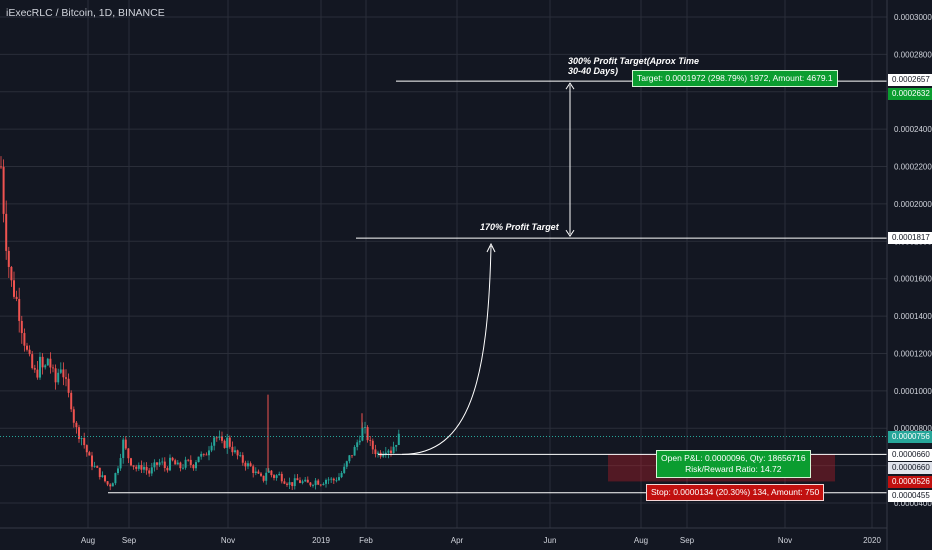 The image size is (932, 550). What do you see at coordinates (913, 391) in the screenshot?
I see `y-tick-label: 0.0001000` at bounding box center [913, 391].